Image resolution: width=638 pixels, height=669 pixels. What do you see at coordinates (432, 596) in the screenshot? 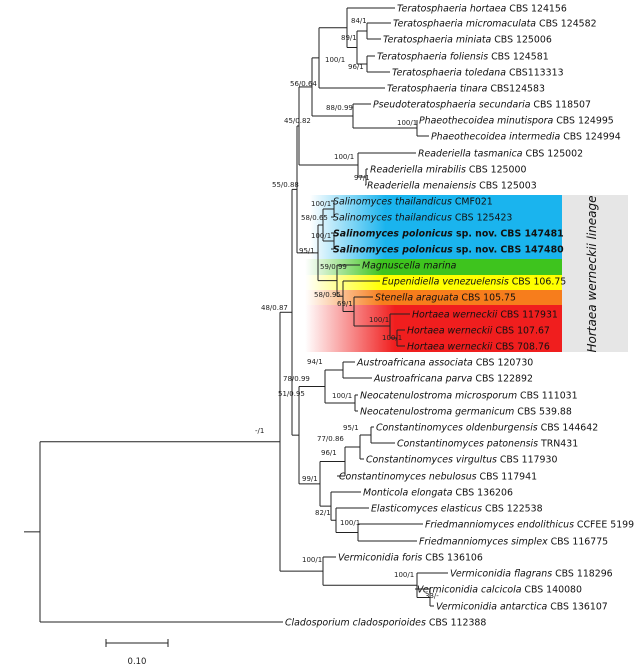
I see `support-value: 33/-` at bounding box center [432, 596].